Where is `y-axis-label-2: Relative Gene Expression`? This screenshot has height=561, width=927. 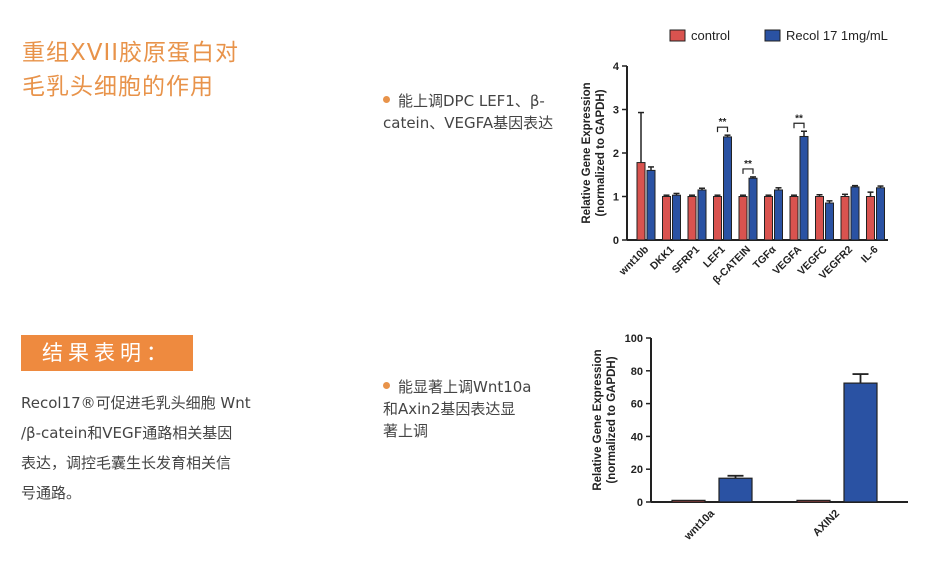 y-axis-label-2: Relative Gene Expression is located at coordinates (598, 419).